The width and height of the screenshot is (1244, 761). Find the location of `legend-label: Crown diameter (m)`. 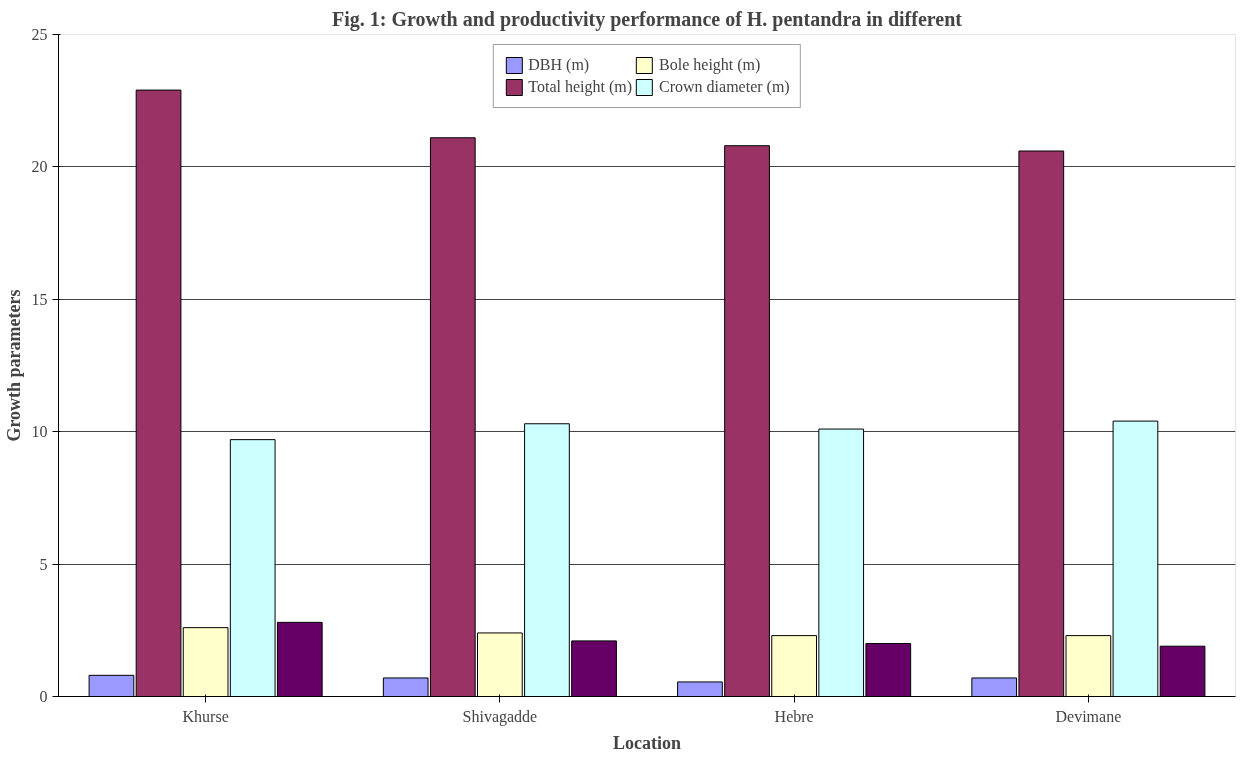

legend-label: Crown diameter (m) is located at coordinates (724, 87).